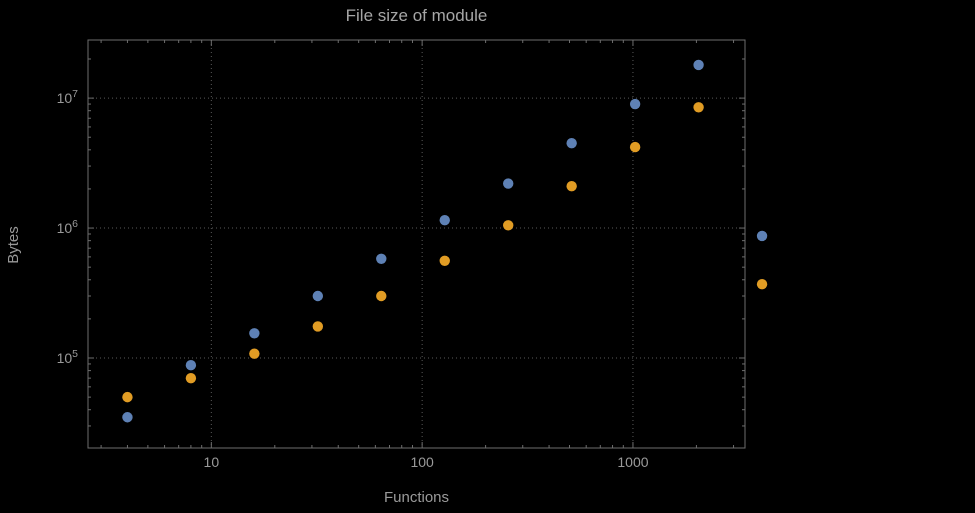 This screenshot has height=513, width=975. Describe the element at coordinates (422, 462) in the screenshot. I see `x-tick-label: 100` at that location.